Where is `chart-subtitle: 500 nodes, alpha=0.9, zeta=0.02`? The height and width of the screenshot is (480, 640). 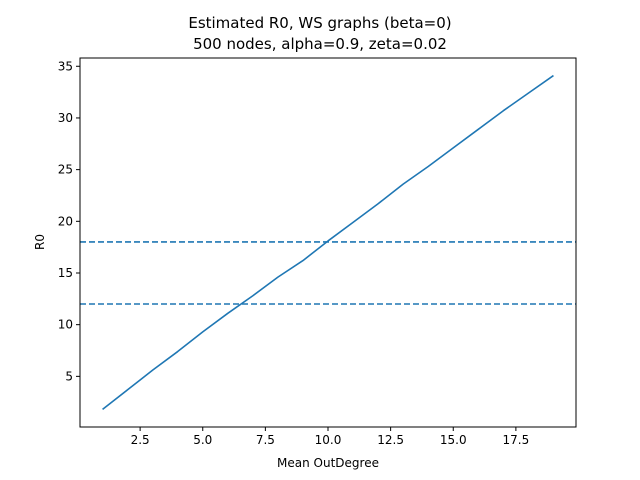
chart-subtitle: 500 nodes, alpha=0.9, zeta=0.02 is located at coordinates (320, 44).